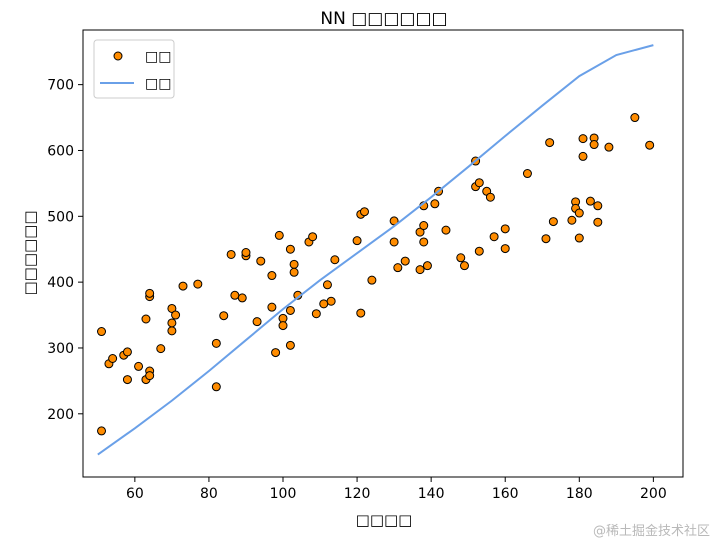  What do you see at coordinates (209, 494) in the screenshot?
I see `x-tick-label: 80` at bounding box center [209, 494].